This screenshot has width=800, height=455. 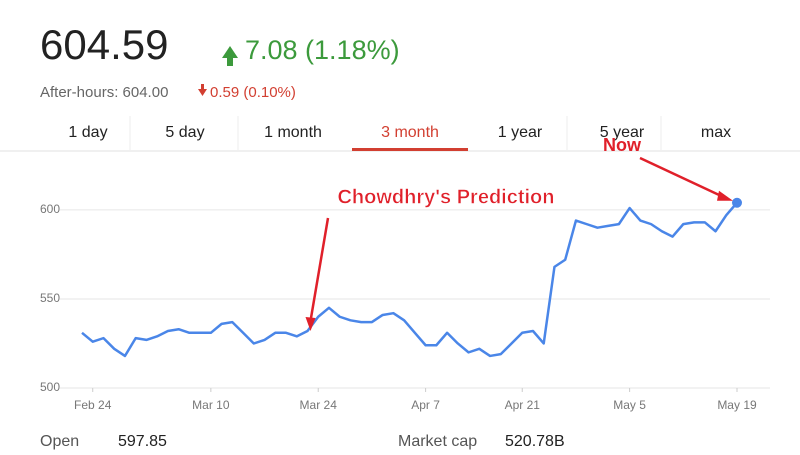 What do you see at coordinates (184, 132) in the screenshot?
I see `tab: 5 day` at bounding box center [184, 132].